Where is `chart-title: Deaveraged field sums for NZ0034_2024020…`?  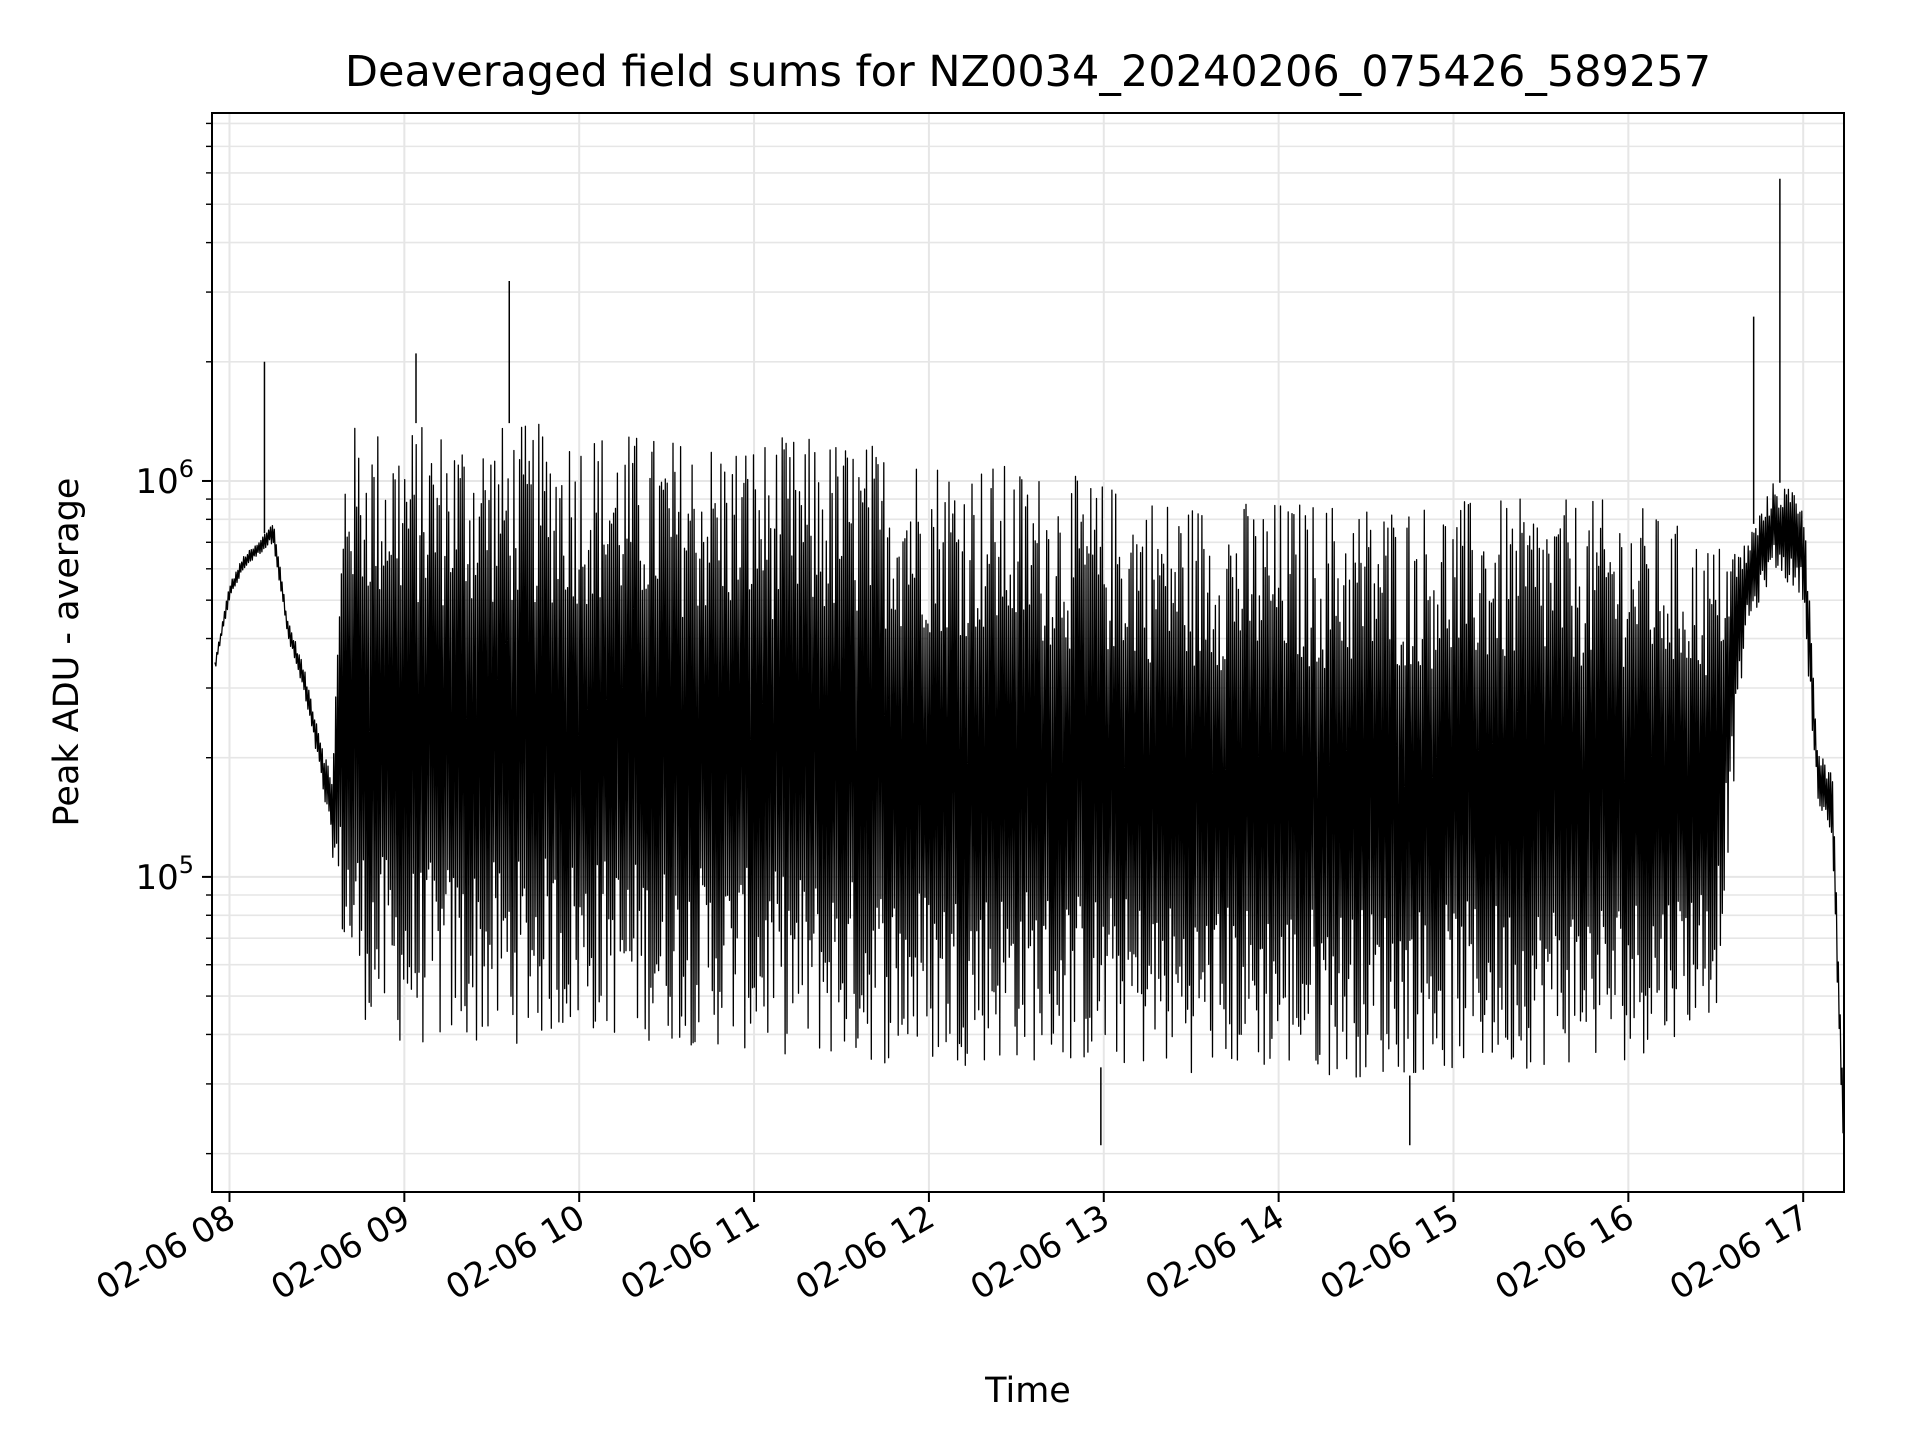 chart-title: Deaveraged field sums for NZ0034_2024020… is located at coordinates (1028, 72).